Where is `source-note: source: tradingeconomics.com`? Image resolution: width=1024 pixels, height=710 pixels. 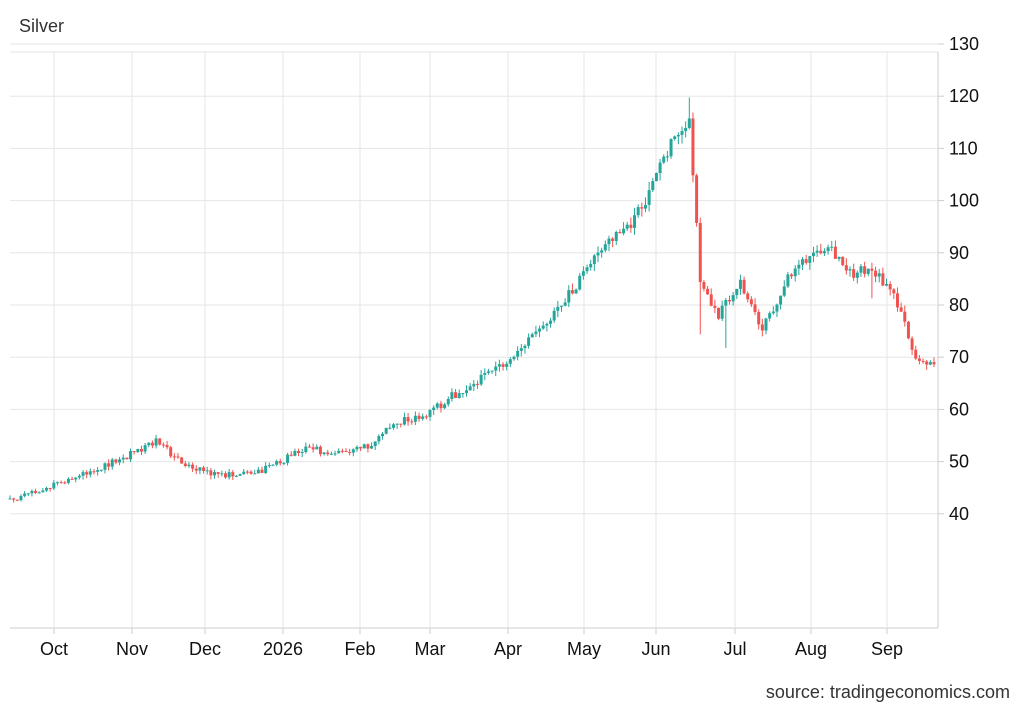
source-note: source: tradingeconomics.com is located at coordinates (887, 692).